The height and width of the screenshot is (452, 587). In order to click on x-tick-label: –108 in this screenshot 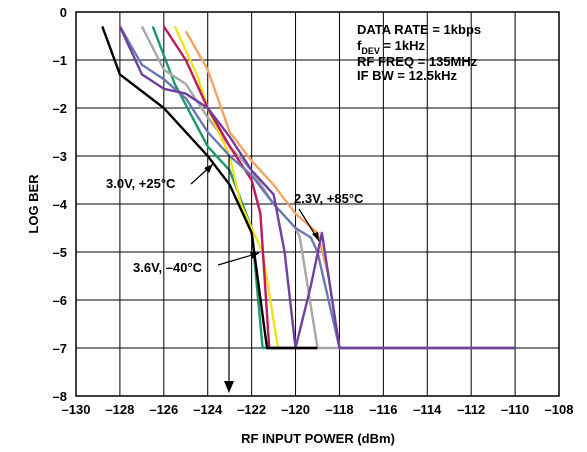, I will do `click(559, 409)`.